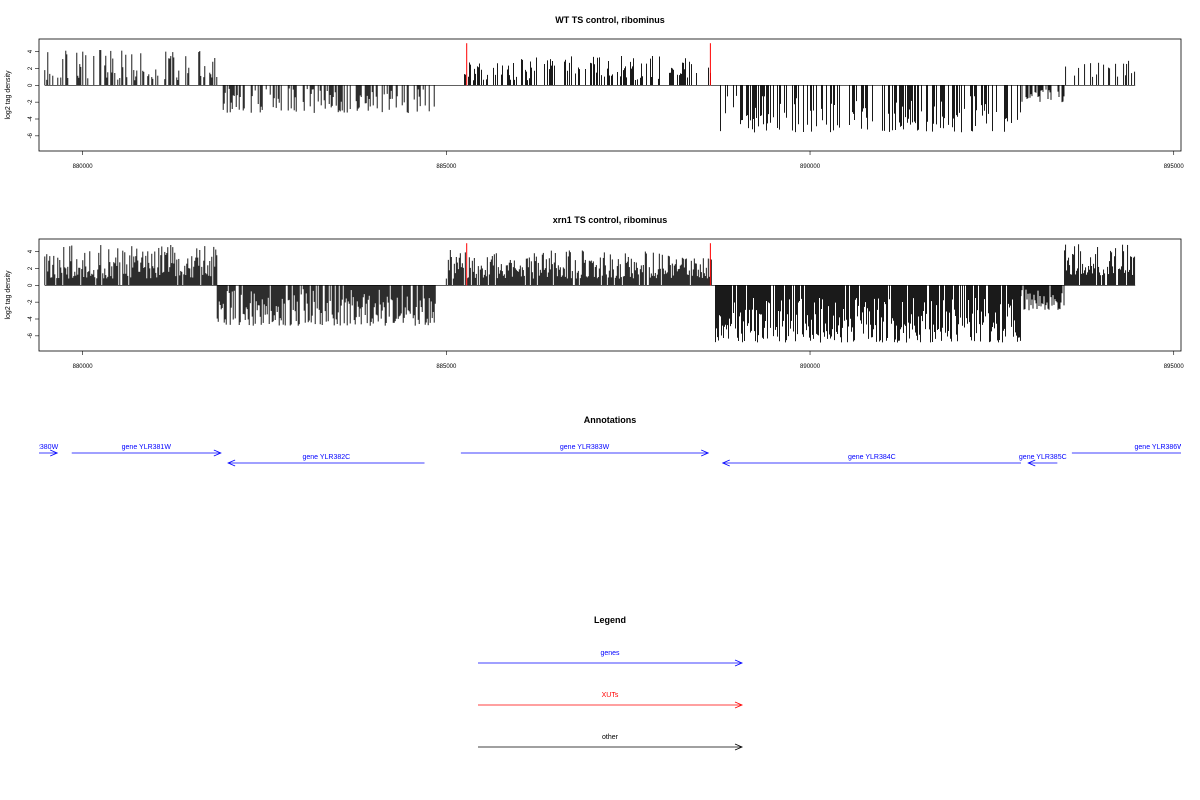 The image size is (1200, 800). Describe the element at coordinates (610, 420) in the screenshot. I see `annotations-title: Annotations` at that location.